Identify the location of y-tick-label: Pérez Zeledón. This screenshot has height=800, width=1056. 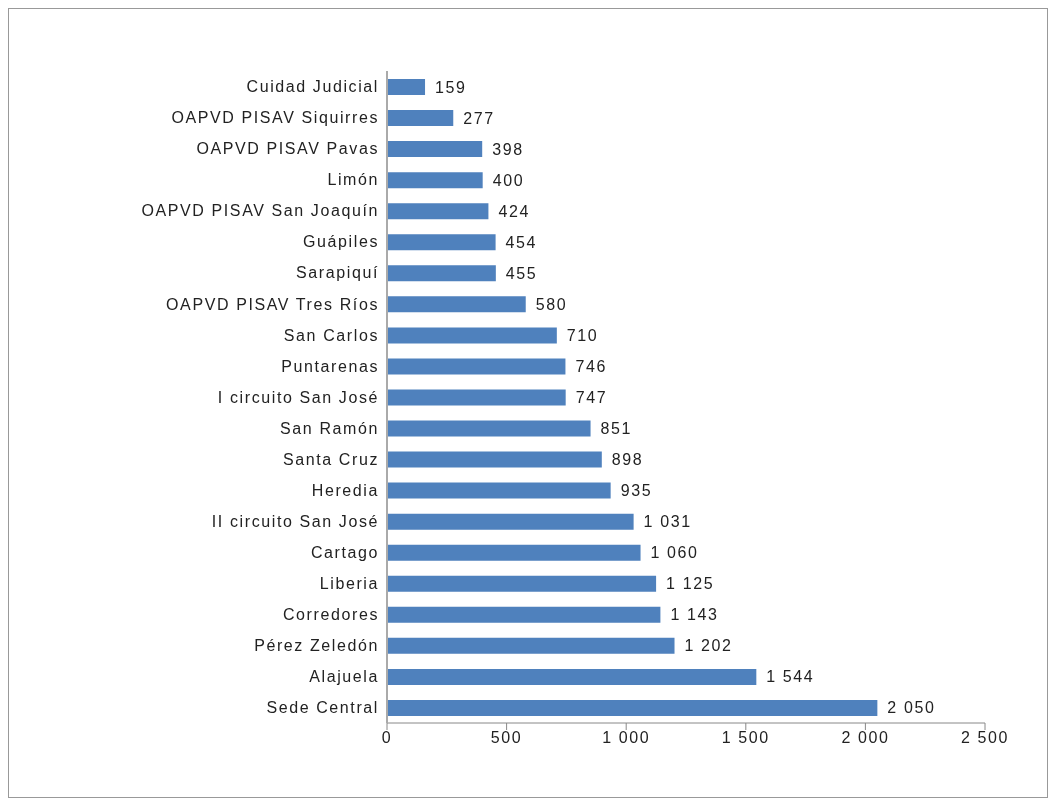
(316, 646).